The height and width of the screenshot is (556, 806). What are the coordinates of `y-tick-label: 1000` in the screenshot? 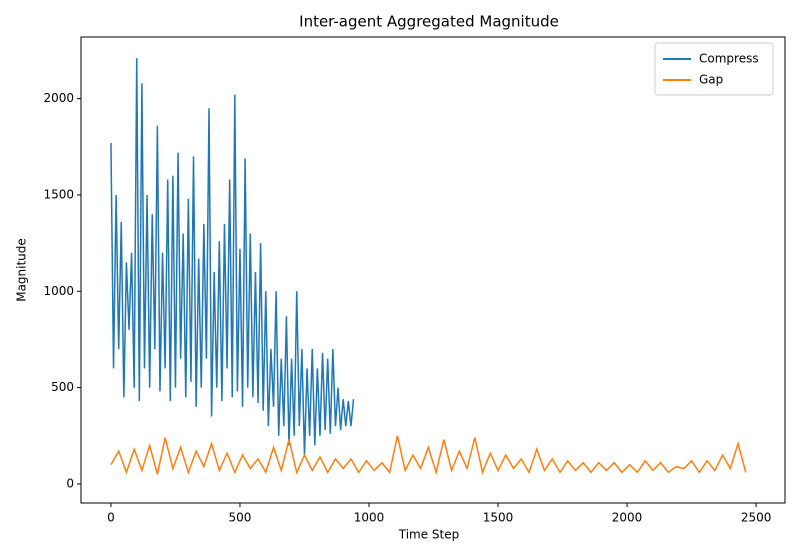 It's located at (58, 291).